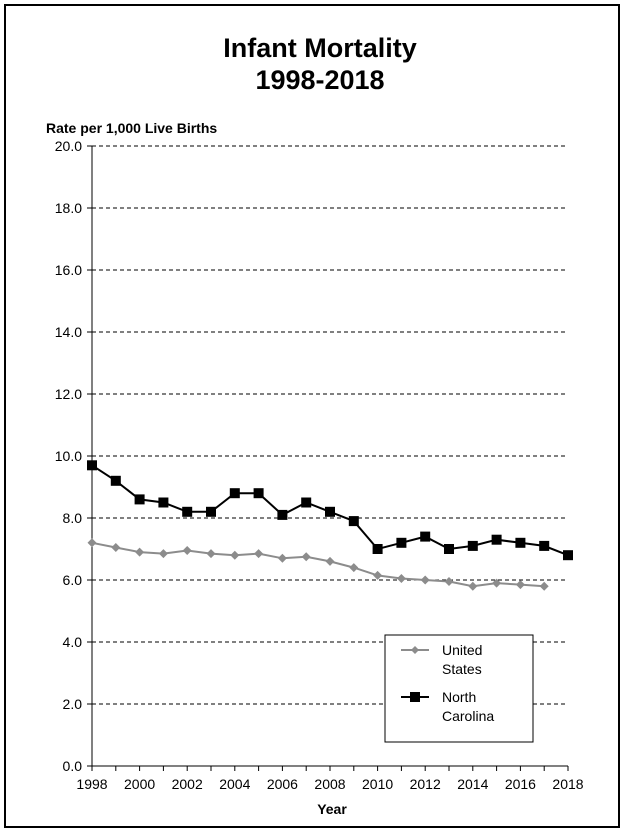 This screenshot has width=628, height=834. I want to click on y-tick-label-1: 2.0, so click(73, 704).